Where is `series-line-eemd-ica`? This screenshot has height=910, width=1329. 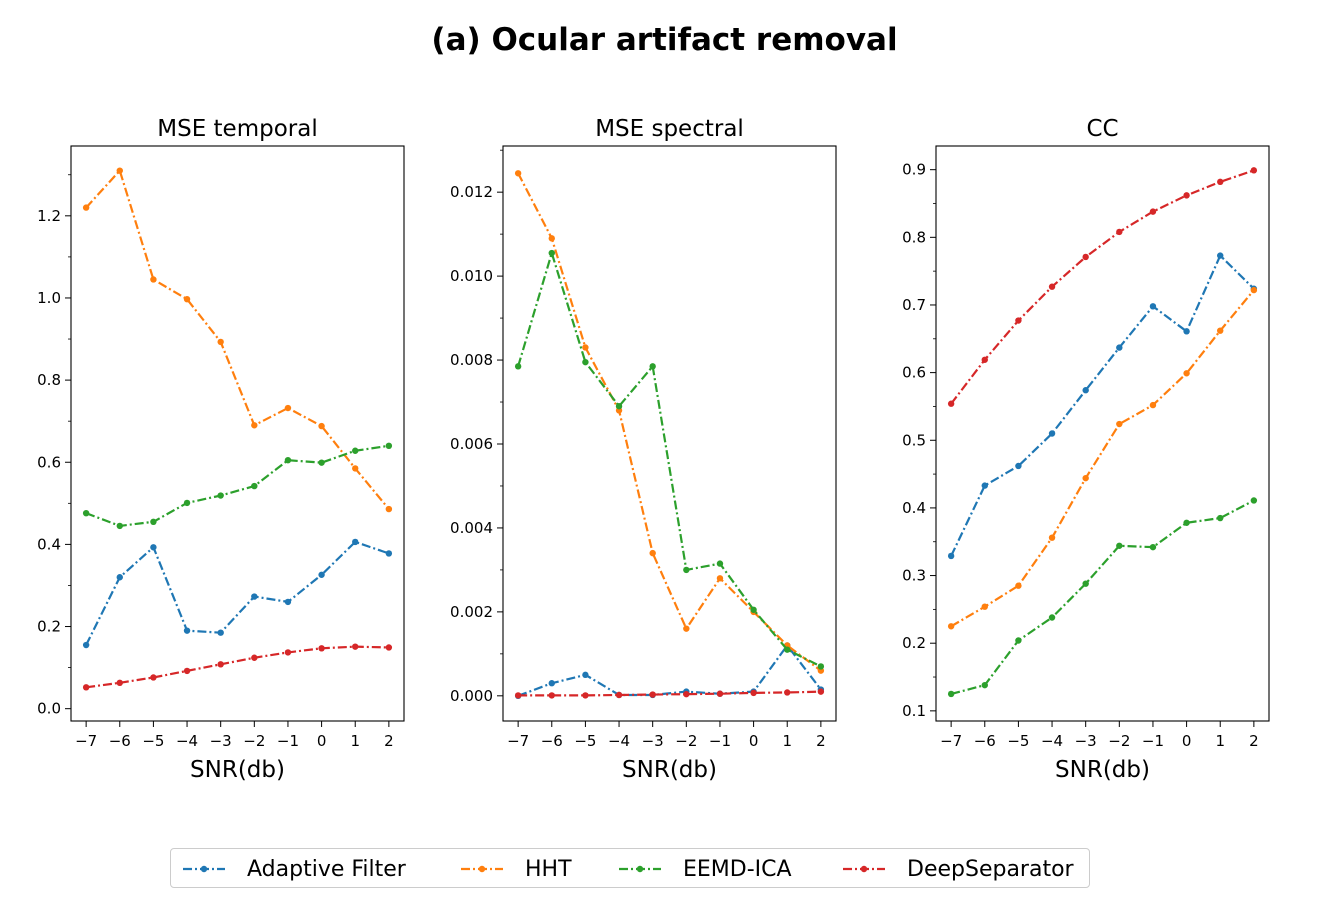 series-line-eemd-ica is located at coordinates (669, 459).